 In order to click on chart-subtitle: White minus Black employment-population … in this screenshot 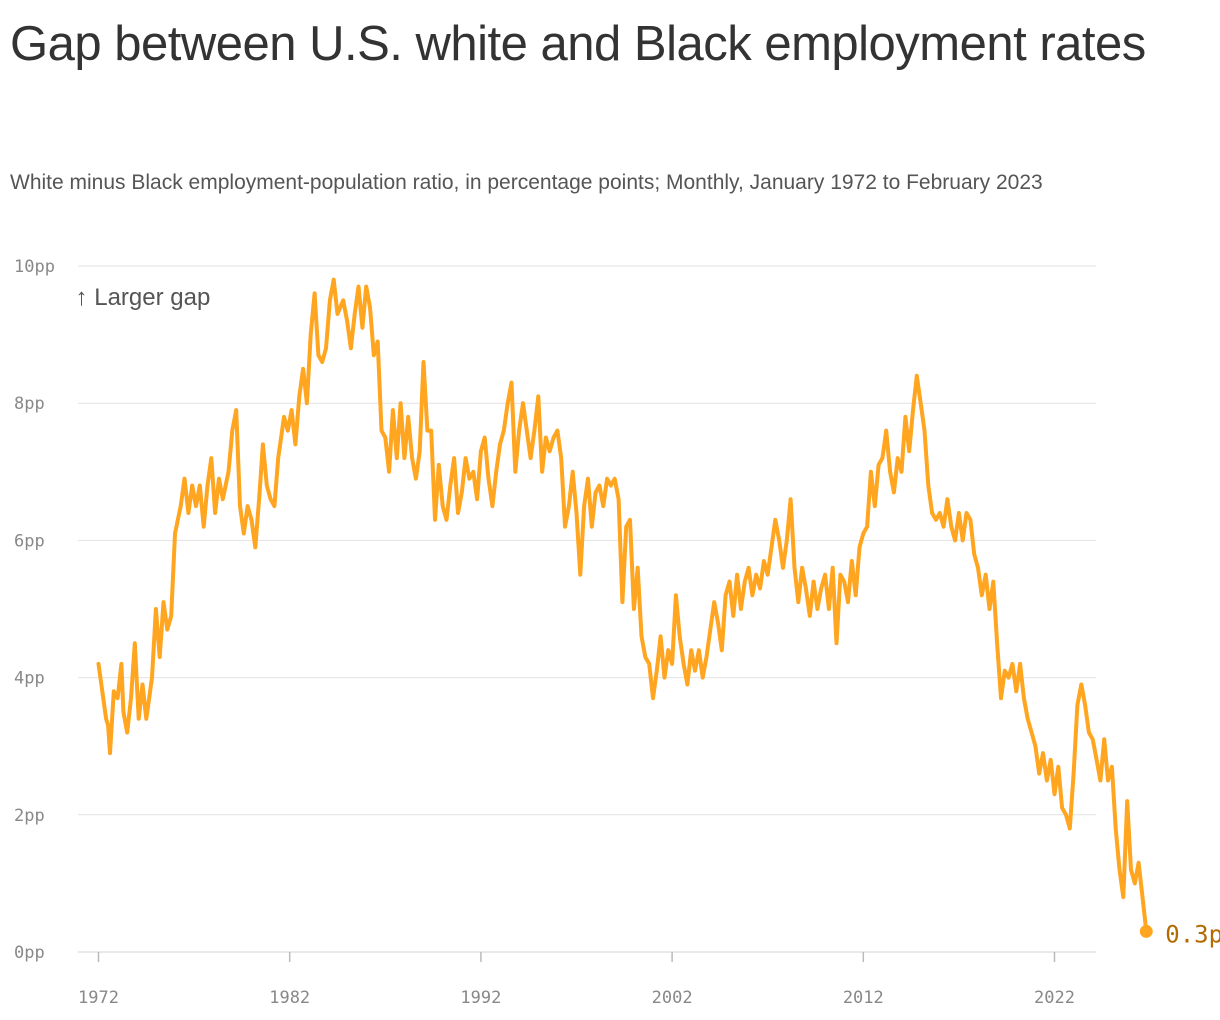, I will do `click(526, 182)`.